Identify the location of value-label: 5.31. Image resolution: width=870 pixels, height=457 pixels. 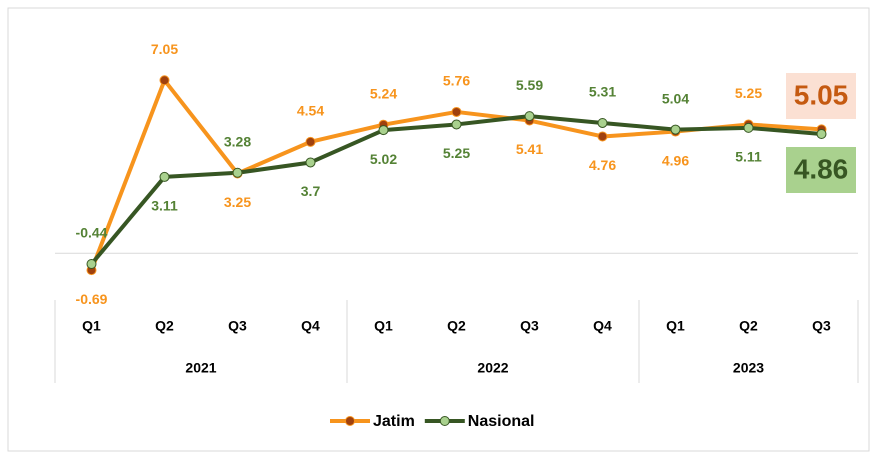
(602, 92).